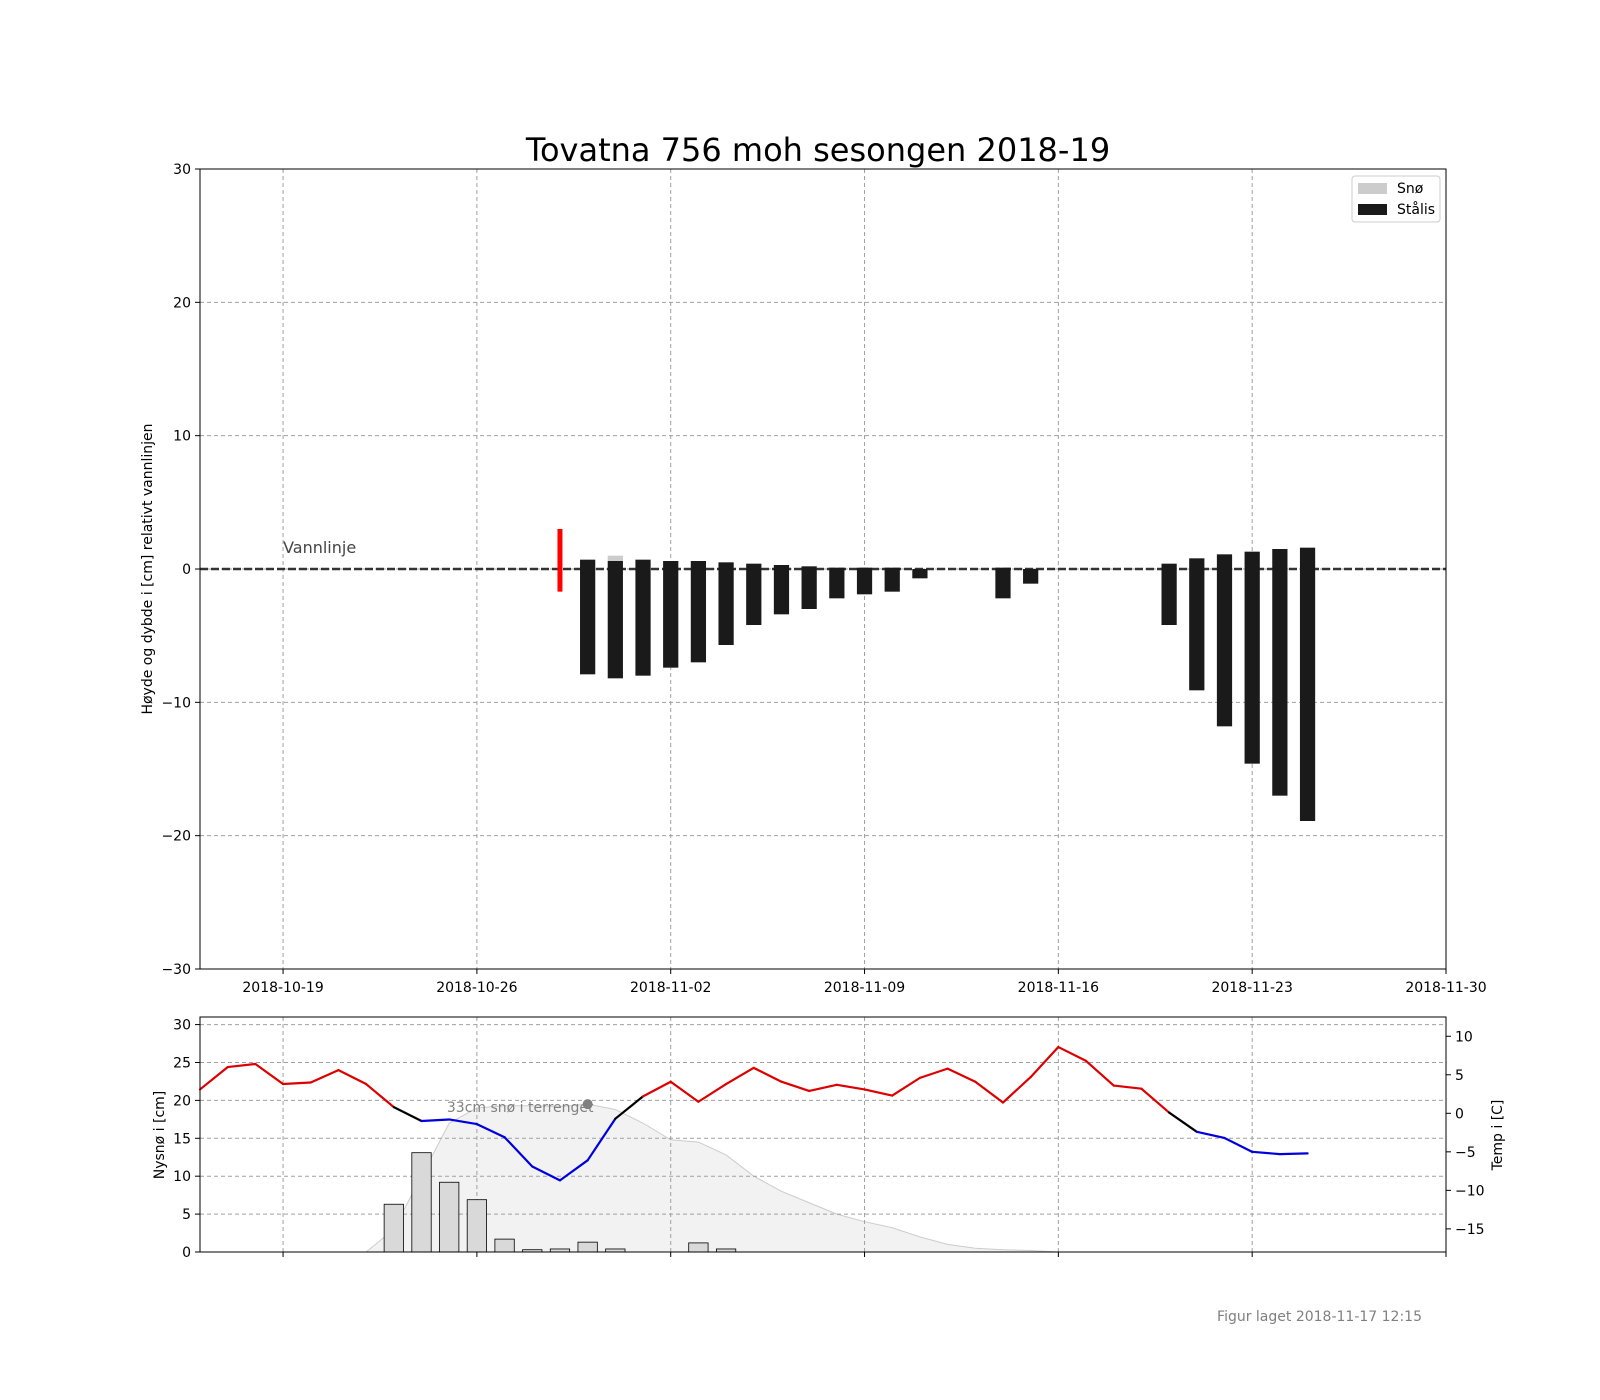 This screenshot has width=1600, height=1400. Describe the element at coordinates (476, 988) in the screenshot. I see `ice-xtick-label: 2018-10-26` at that location.